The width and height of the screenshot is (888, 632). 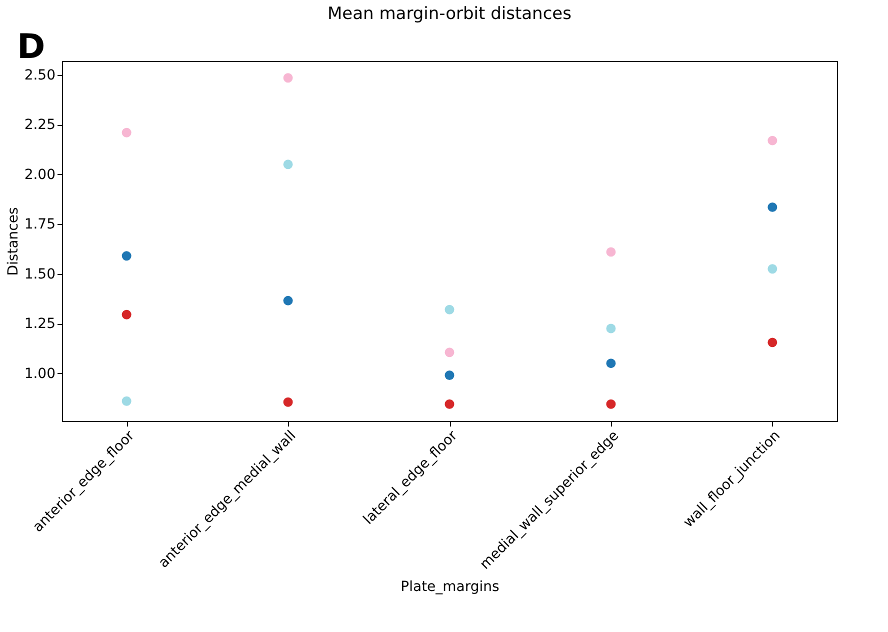 I want to click on y-tick-label: 1.50, so click(x=40, y=274).